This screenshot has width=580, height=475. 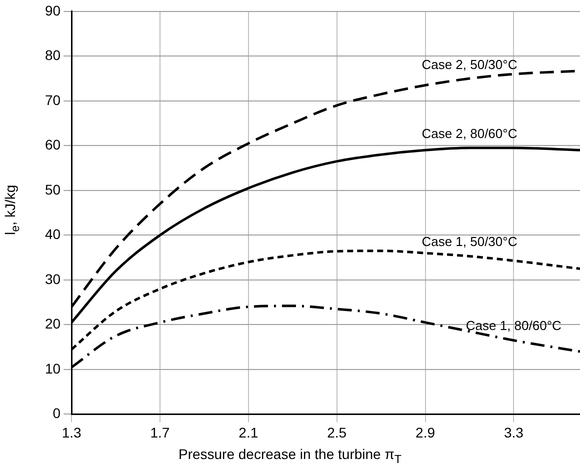 I want to click on y-tick-label: 70, so click(x=52, y=100).